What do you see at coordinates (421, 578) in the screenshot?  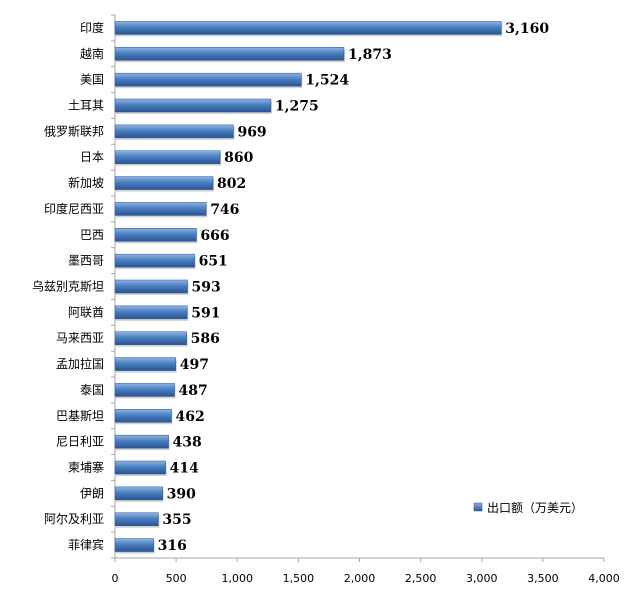 I see `x-tick-label: 2,500` at bounding box center [421, 578].